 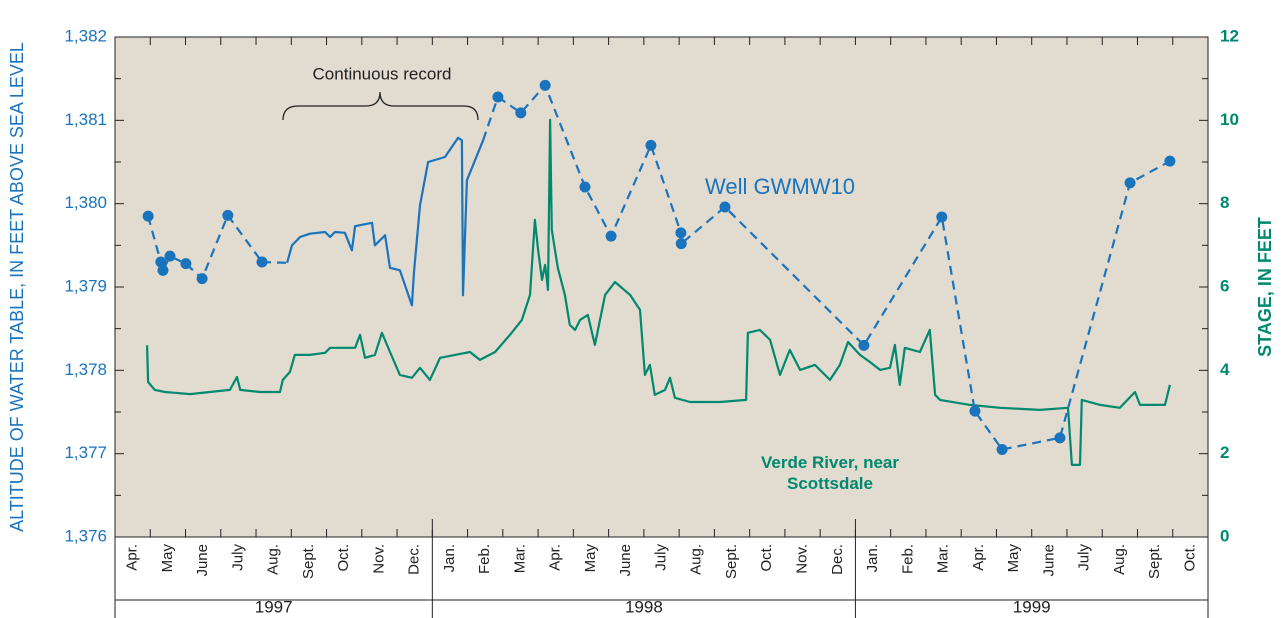 What do you see at coordinates (380, 106) in the screenshot?
I see `brace` at bounding box center [380, 106].